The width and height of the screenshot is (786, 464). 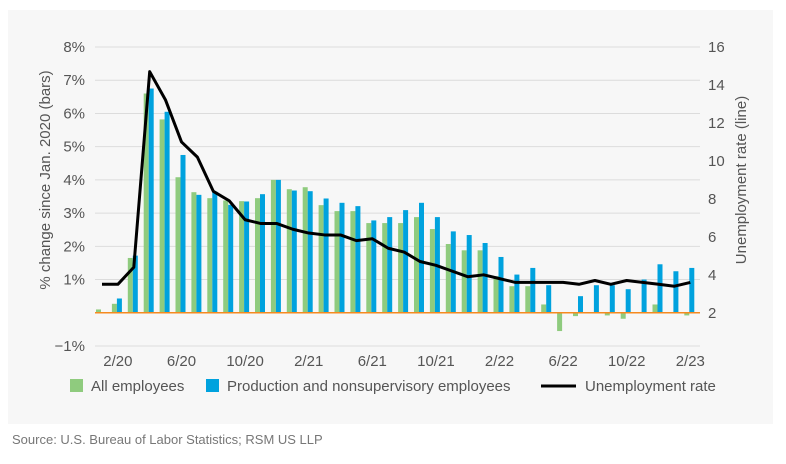 What do you see at coordinates (741, 180) in the screenshot?
I see `y-axis-right-label: Unemployment rate (line)` at bounding box center [741, 180].